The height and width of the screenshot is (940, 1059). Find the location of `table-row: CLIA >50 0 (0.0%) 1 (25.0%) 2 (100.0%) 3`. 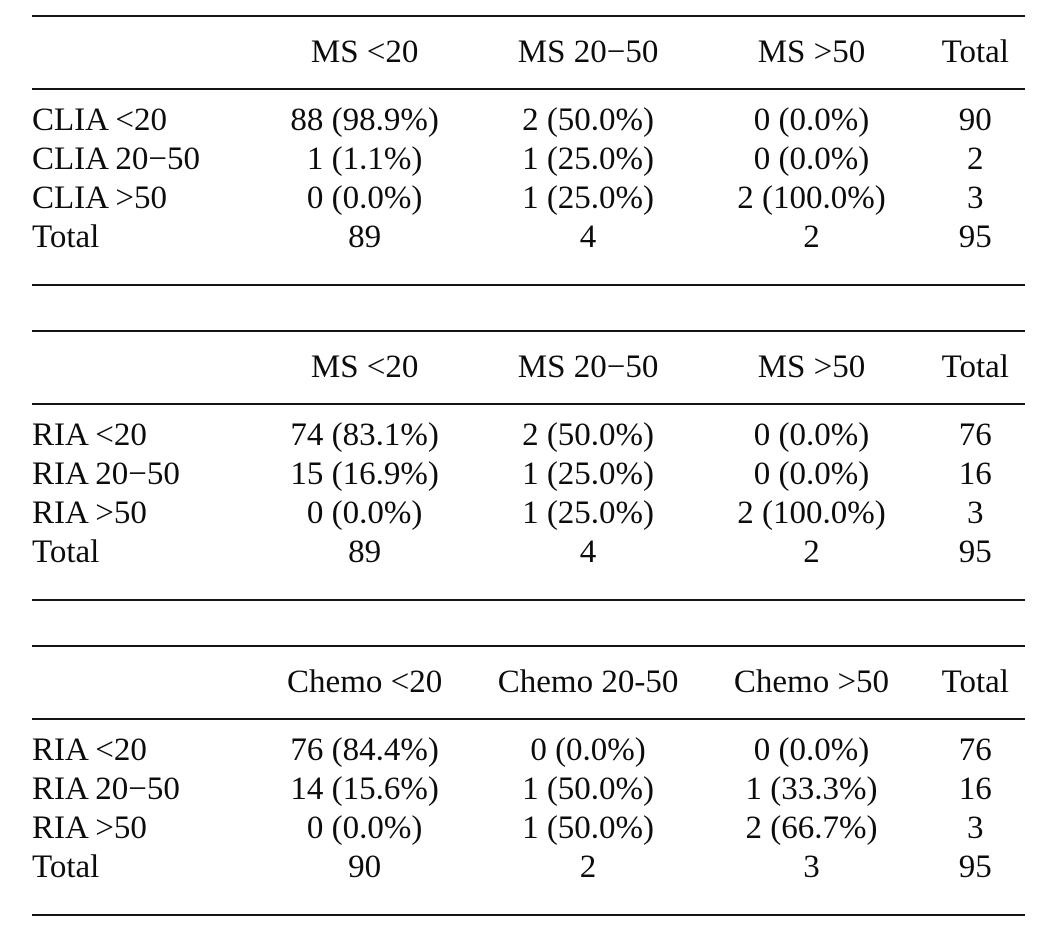

table-row: CLIA >50 0 (0.0%) 1 (25.0%) 2 (100.0%) 3 is located at coordinates (528, 198).